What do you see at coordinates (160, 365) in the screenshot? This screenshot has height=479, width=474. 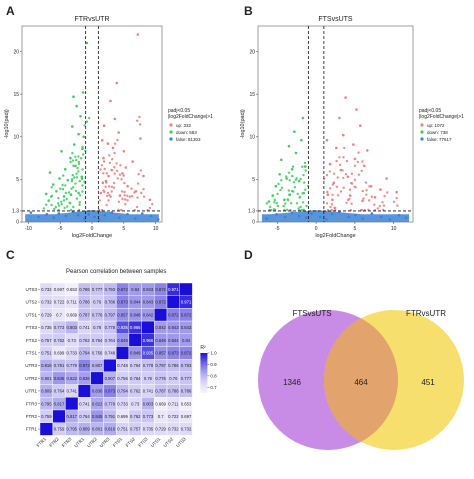 I see `heatmap-cell-value: 0.797` at bounding box center [160, 365].